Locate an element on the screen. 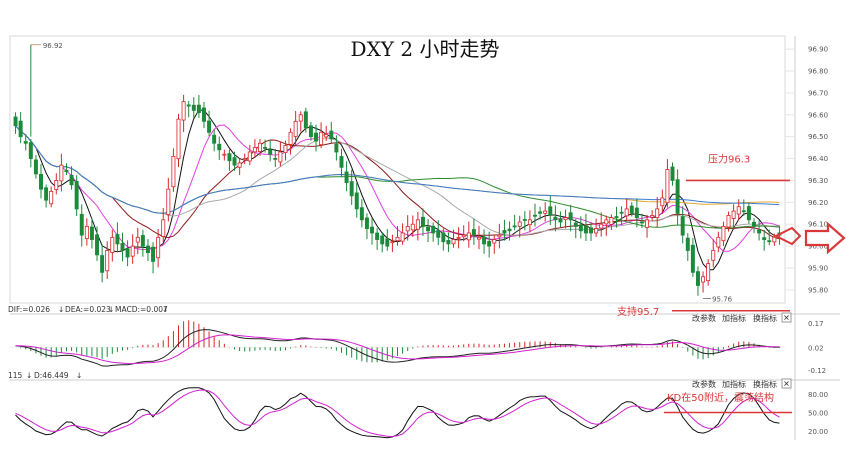 The height and width of the screenshot is (467, 850). kd-close-button is located at coordinates (786, 383).